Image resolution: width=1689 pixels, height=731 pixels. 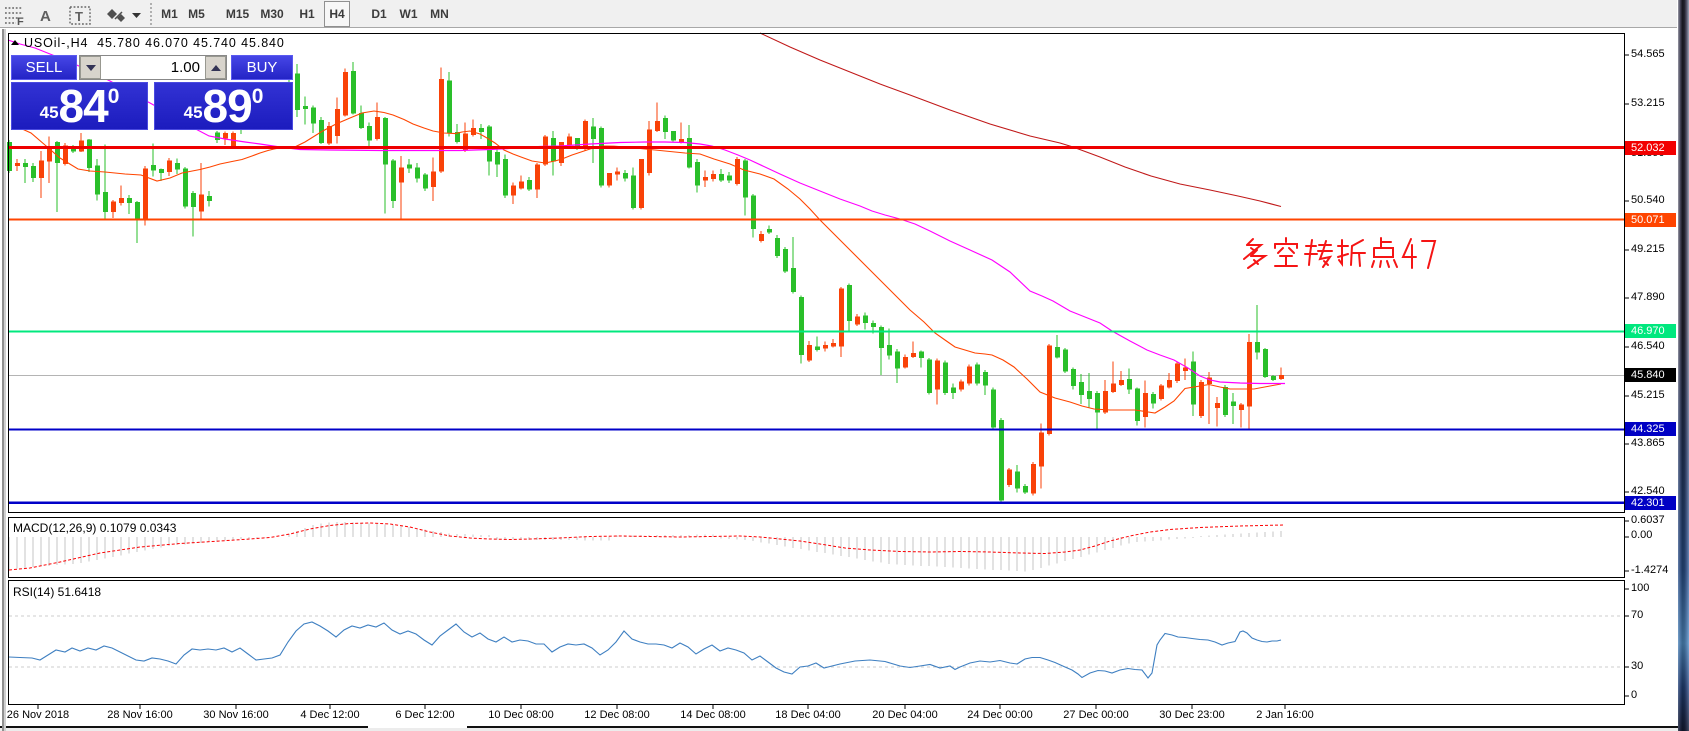 What do you see at coordinates (45, 16) in the screenshot?
I see `svg-text: A` at bounding box center [45, 16].